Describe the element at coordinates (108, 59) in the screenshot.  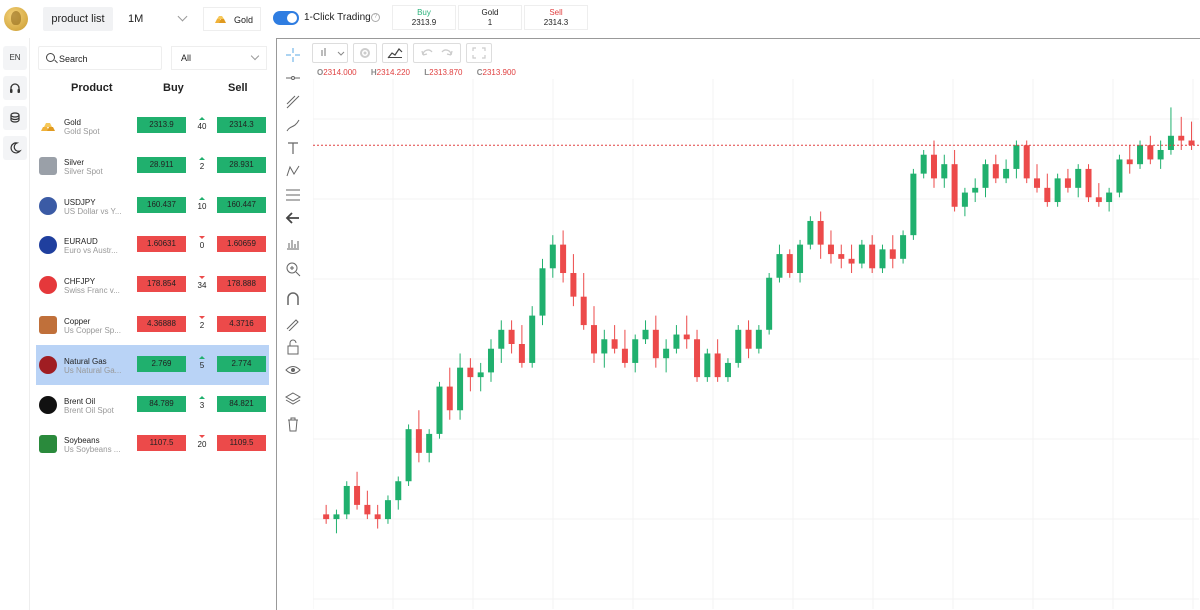
I see `search-input` at that location.